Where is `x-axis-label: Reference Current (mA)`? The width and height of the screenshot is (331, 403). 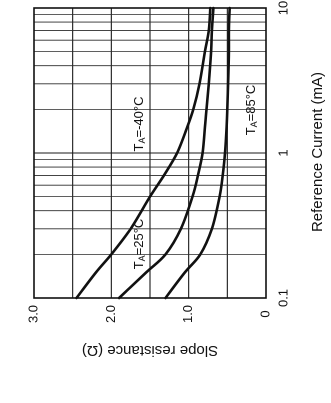
x-axis-label: Reference Current (mA) is located at coordinates (317, 152).